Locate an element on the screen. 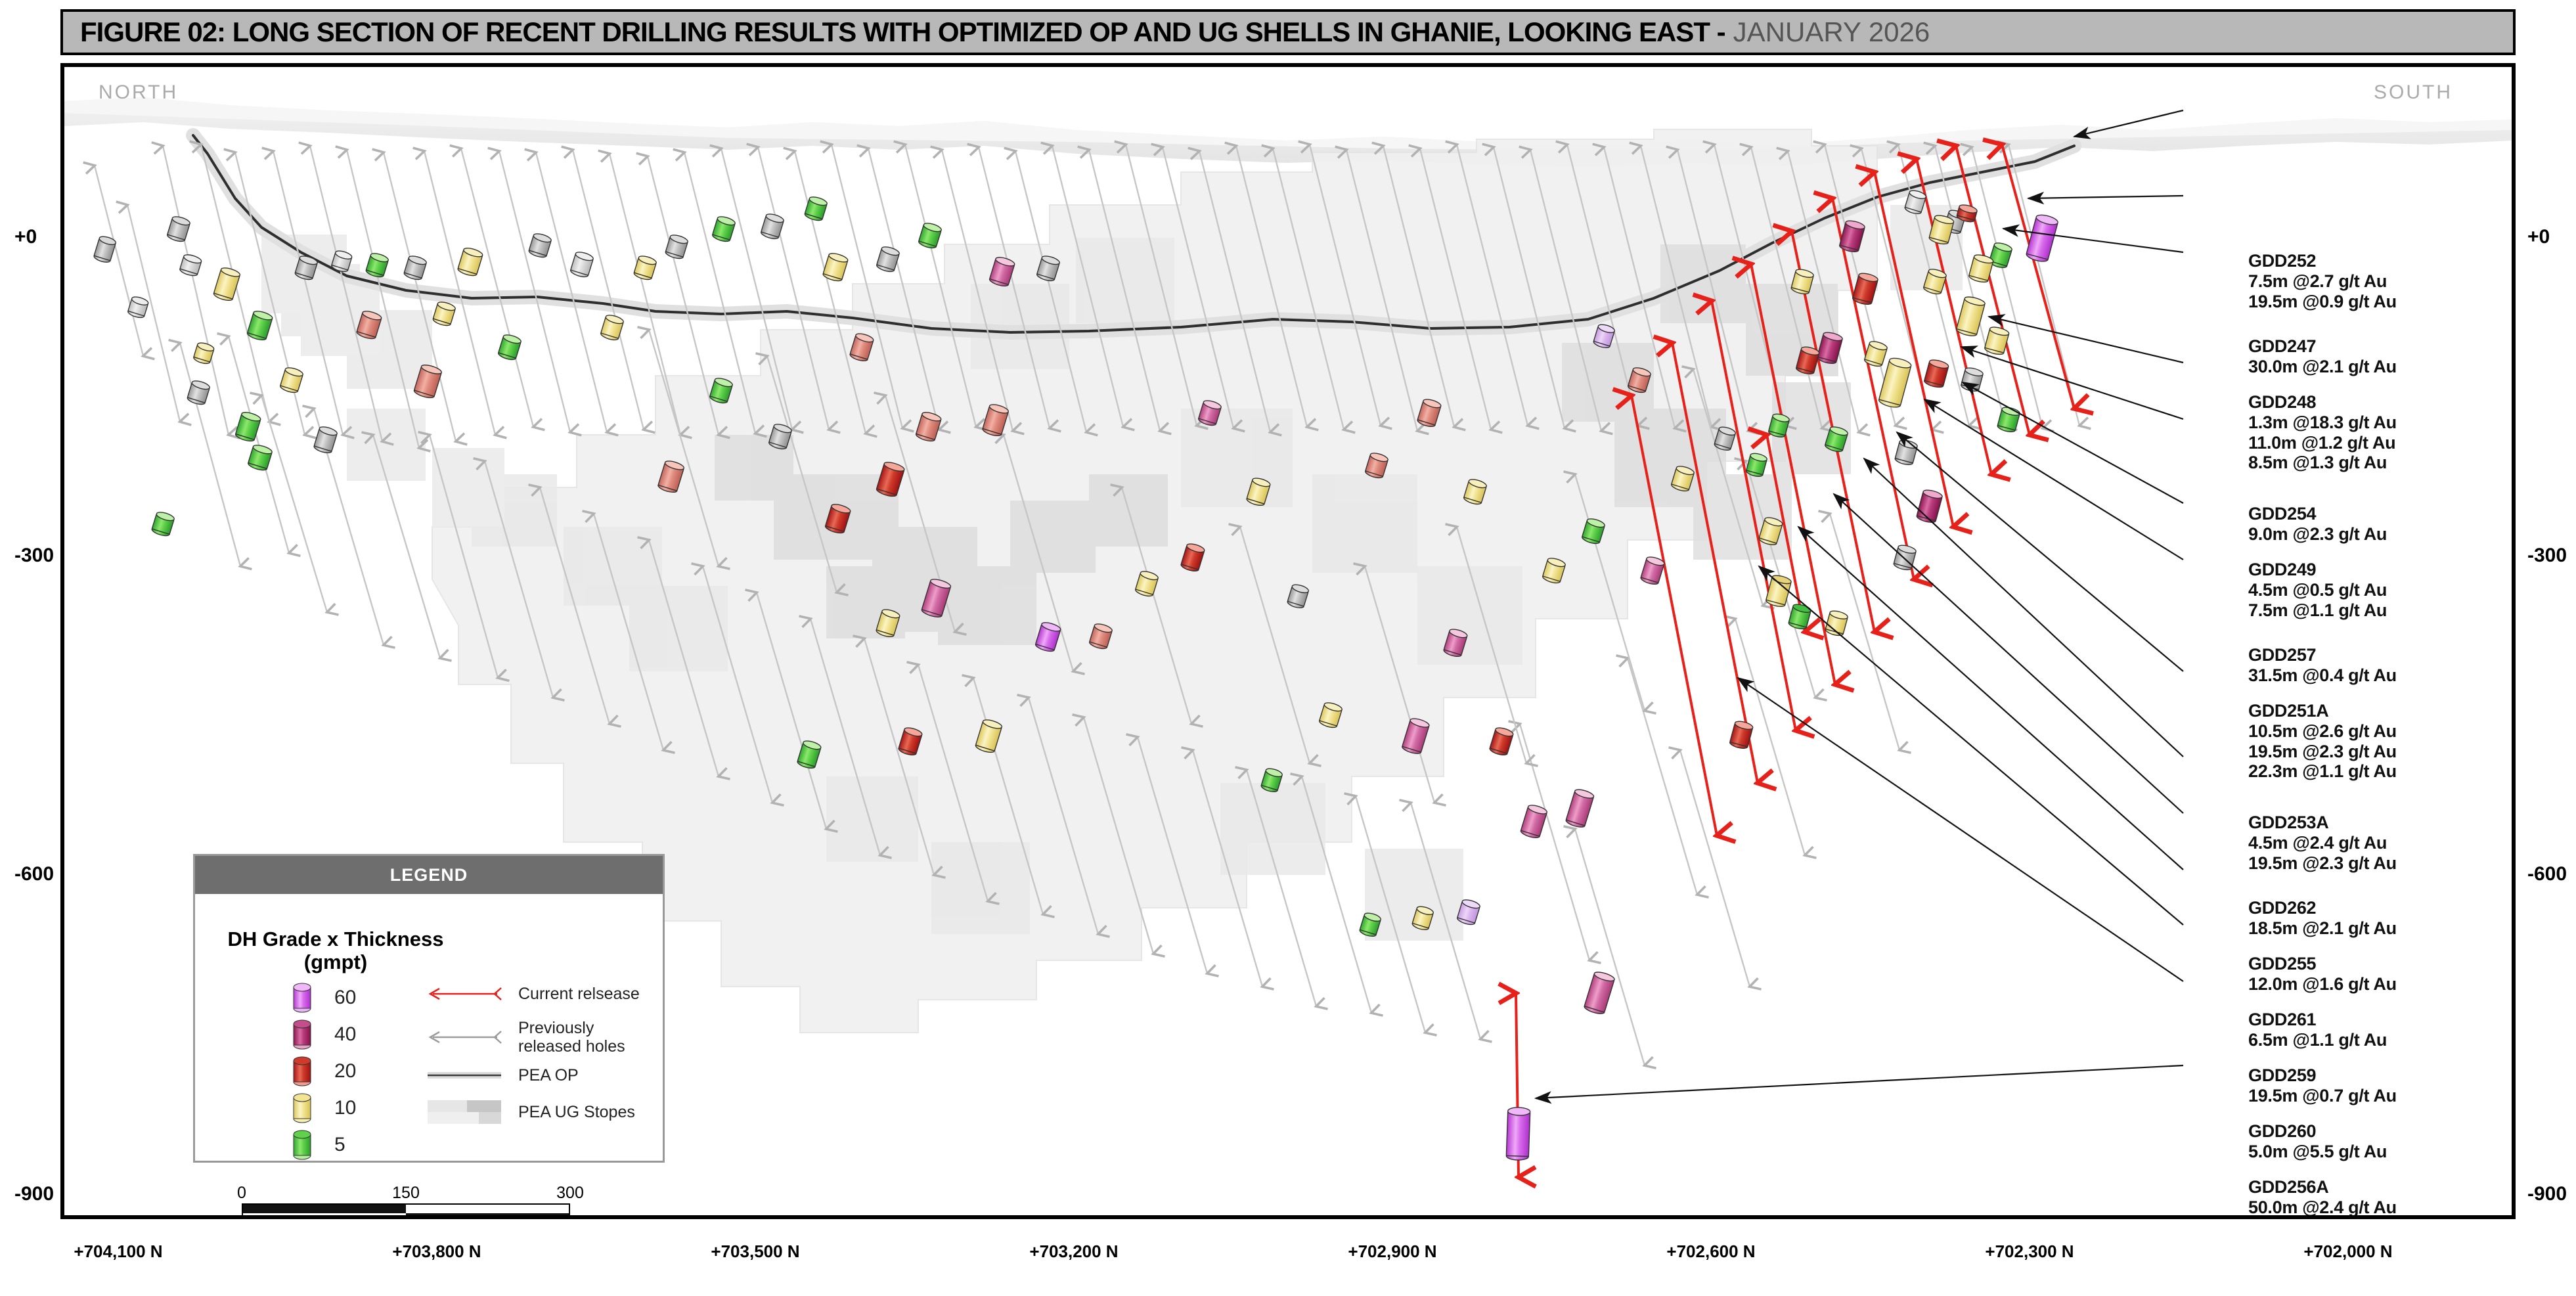 The image size is (2576, 1296). scale-bar-bars is located at coordinates (406, 1209).